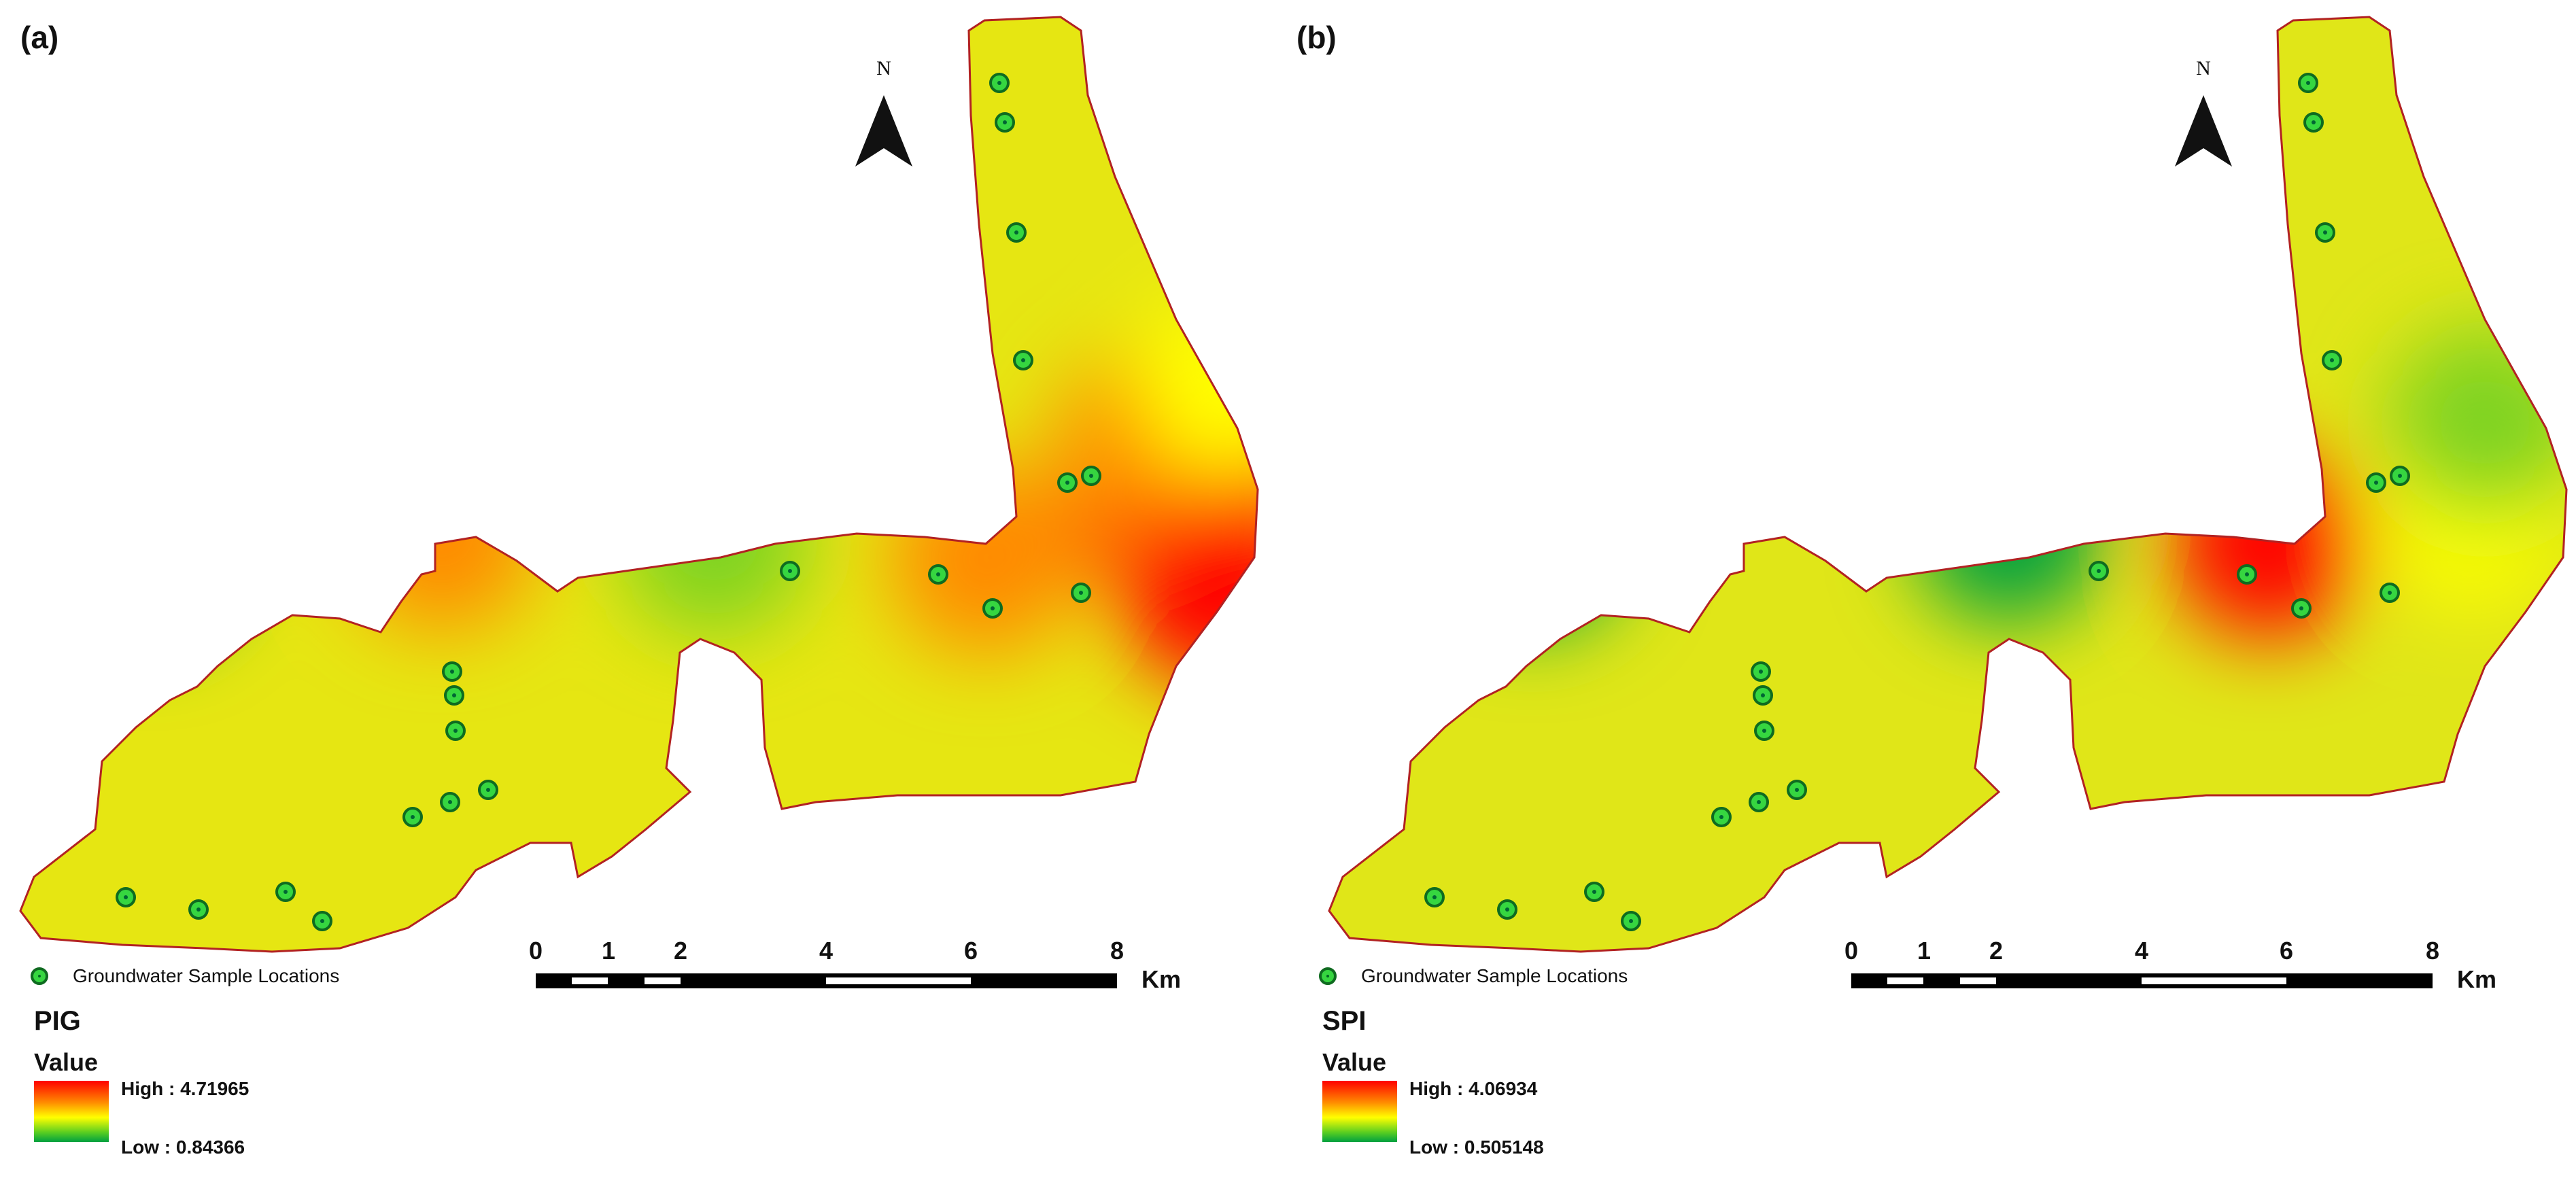  What do you see at coordinates (1473, 1088) in the screenshot?
I see `high-label: High : 4.06934` at bounding box center [1473, 1088].